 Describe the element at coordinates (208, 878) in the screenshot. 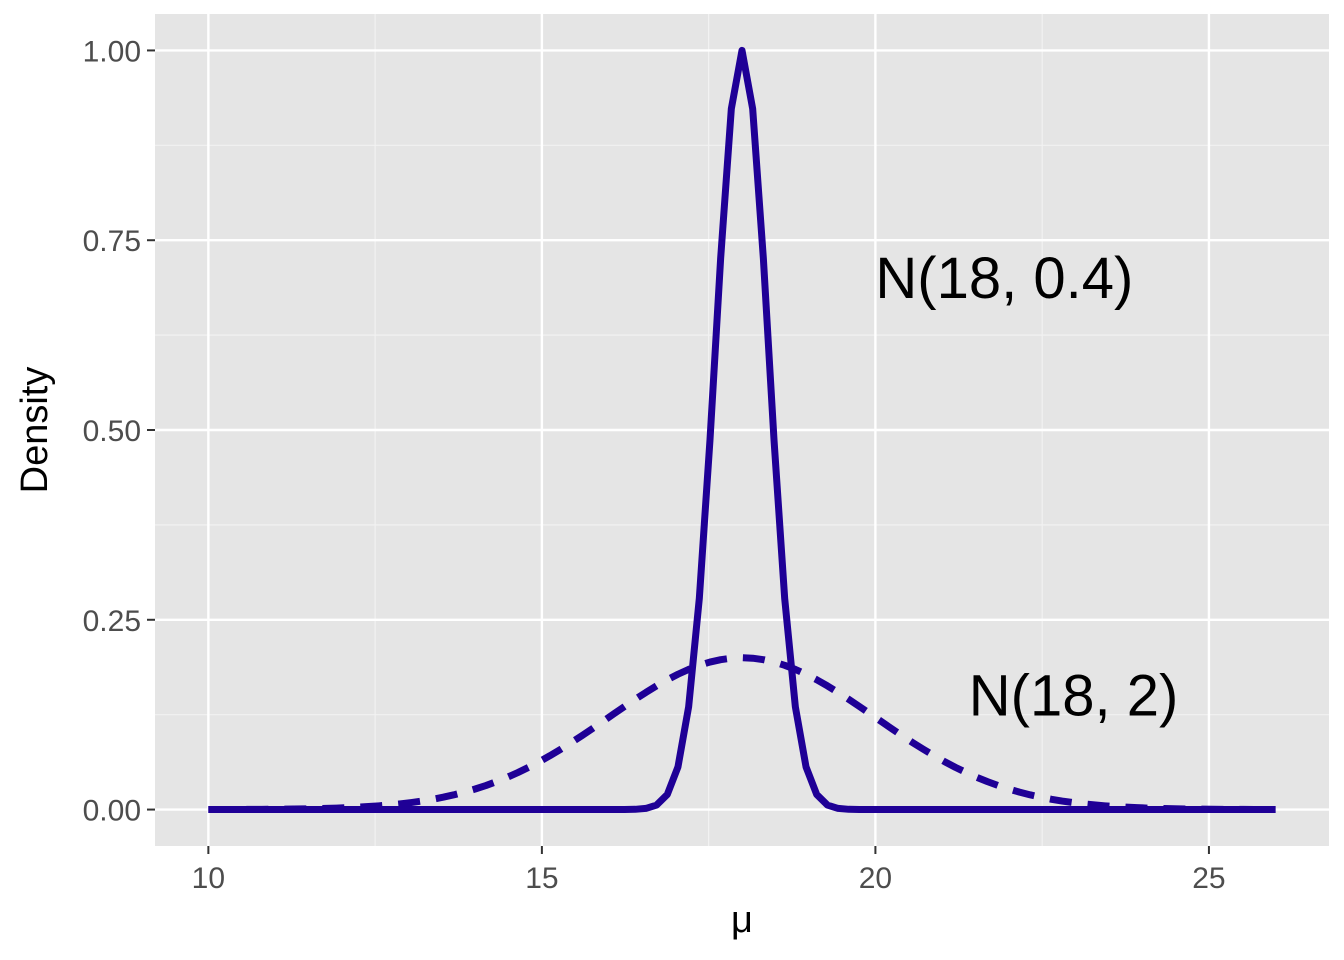

I see `x-tick-label: 10` at that location.